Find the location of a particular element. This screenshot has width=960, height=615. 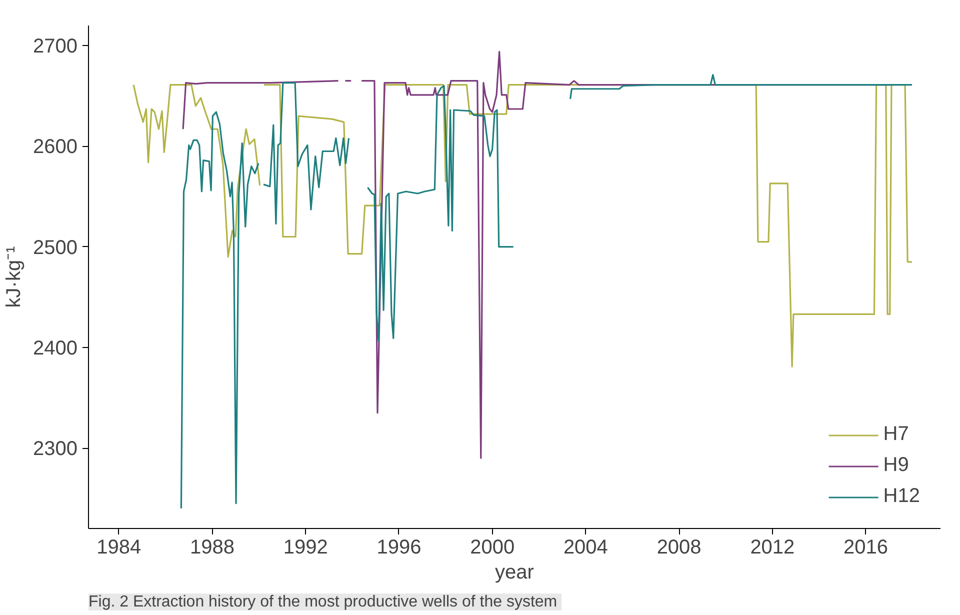

x-tick-label: 2012 is located at coordinates (772, 547).